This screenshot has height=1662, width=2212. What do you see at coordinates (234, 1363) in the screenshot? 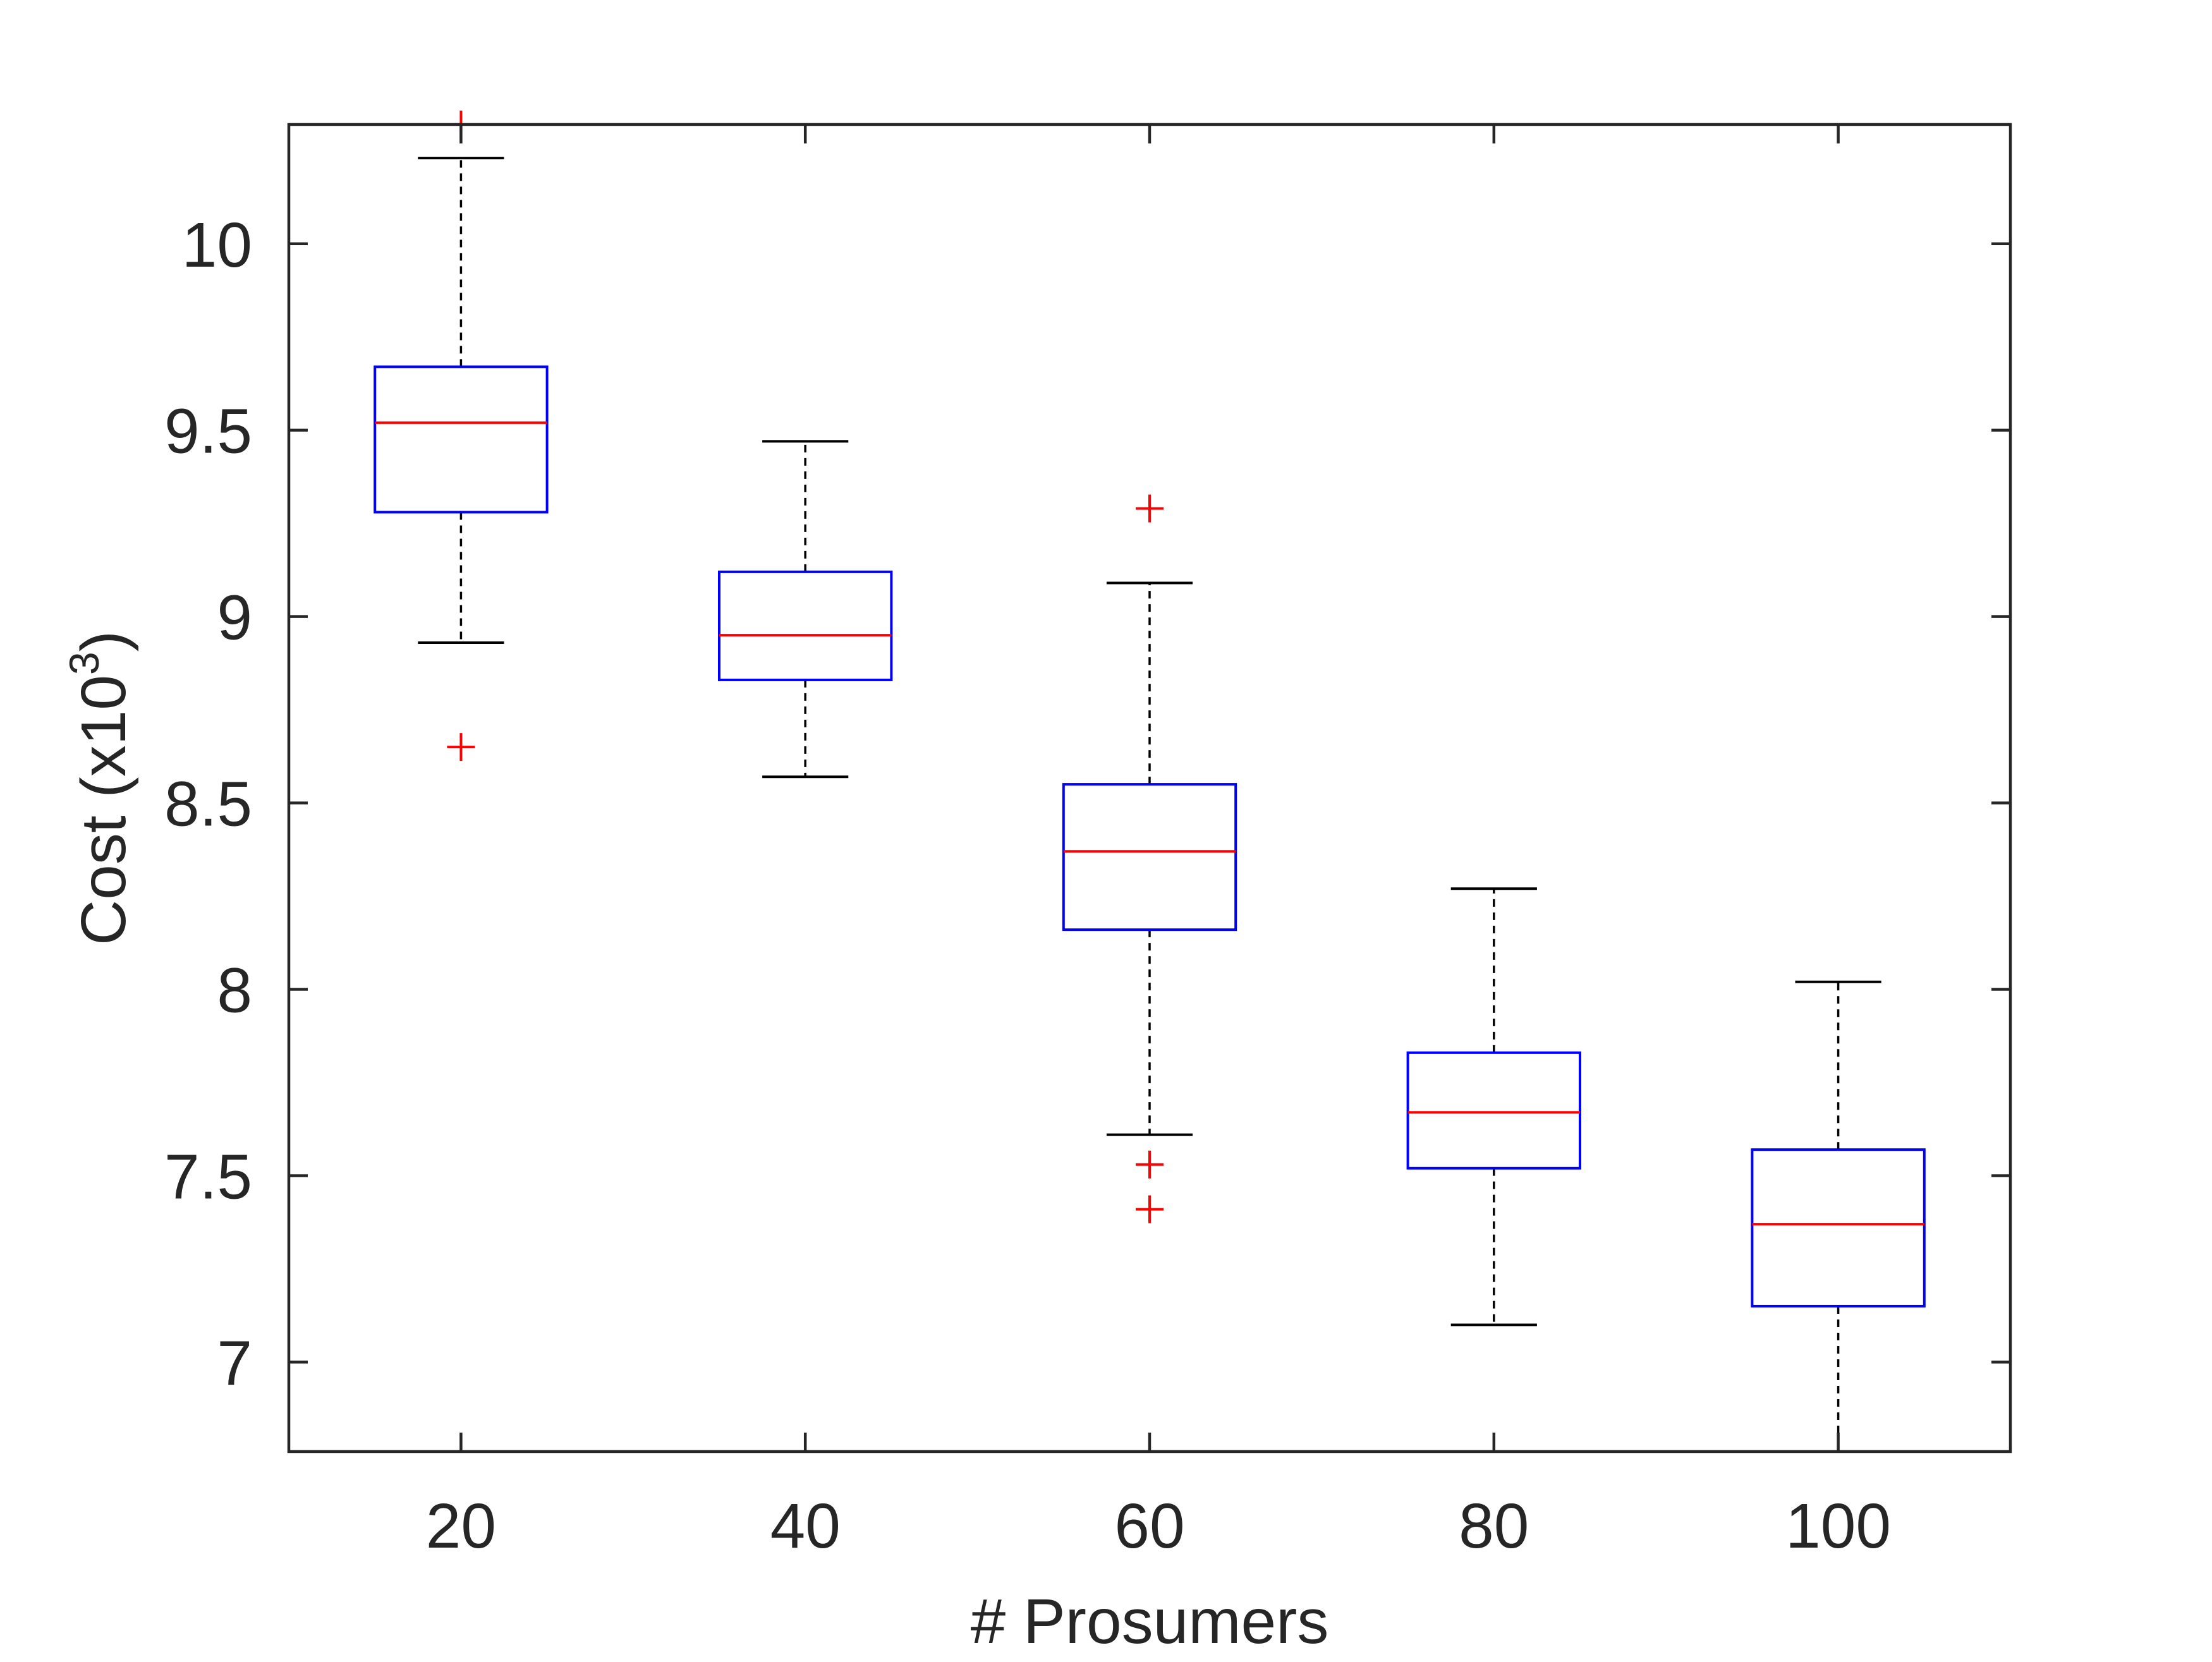
I see `y-tick-label: 7` at bounding box center [234, 1363].